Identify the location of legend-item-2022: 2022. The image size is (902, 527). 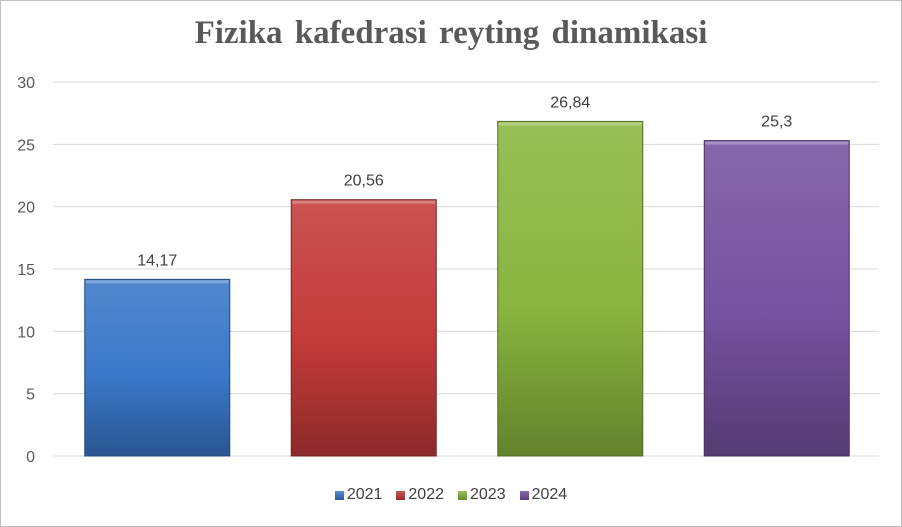
(420, 495).